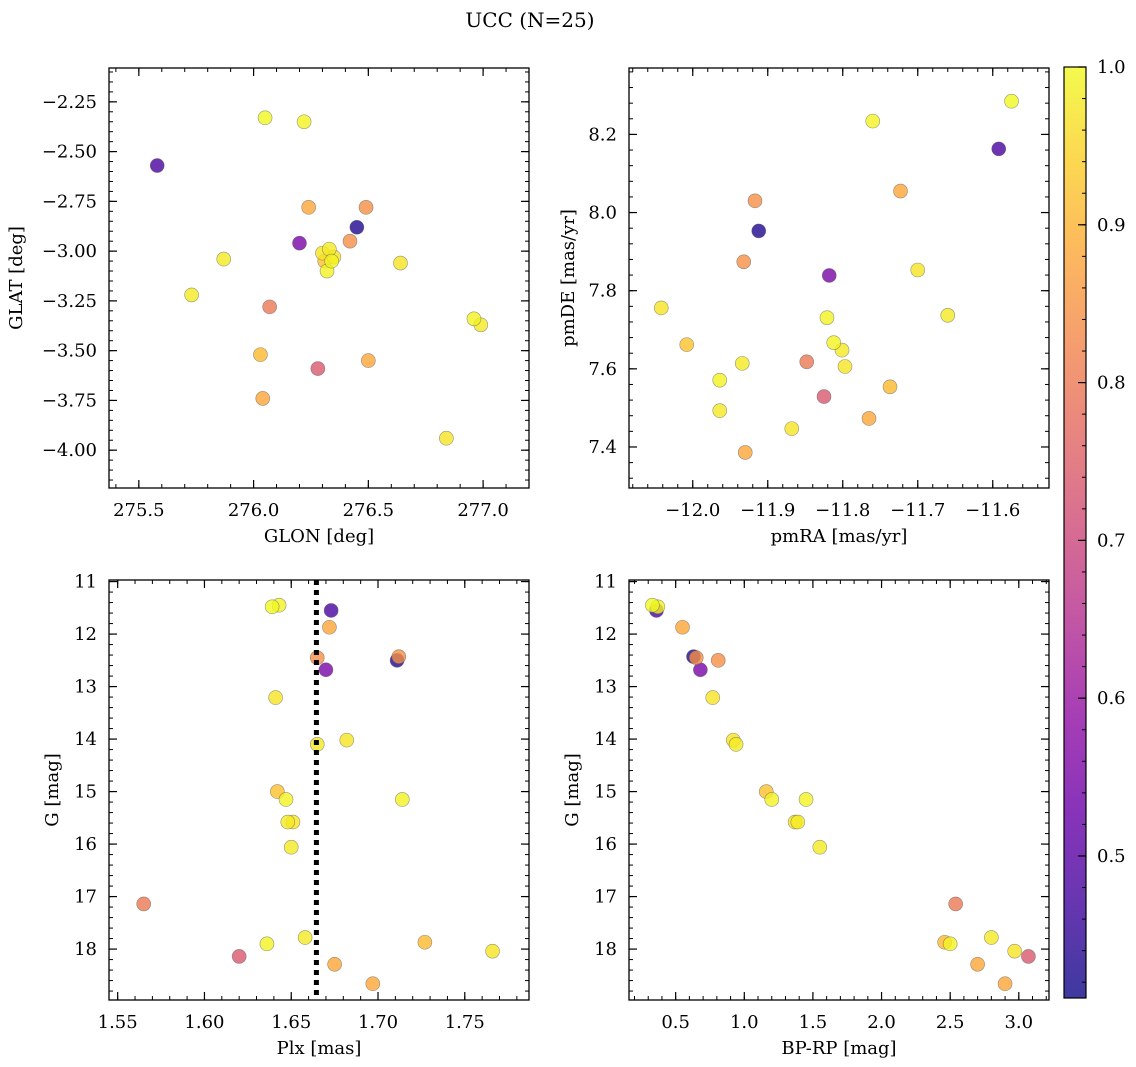  I want to click on figure-title: UCC (N=25), so click(529, 20).